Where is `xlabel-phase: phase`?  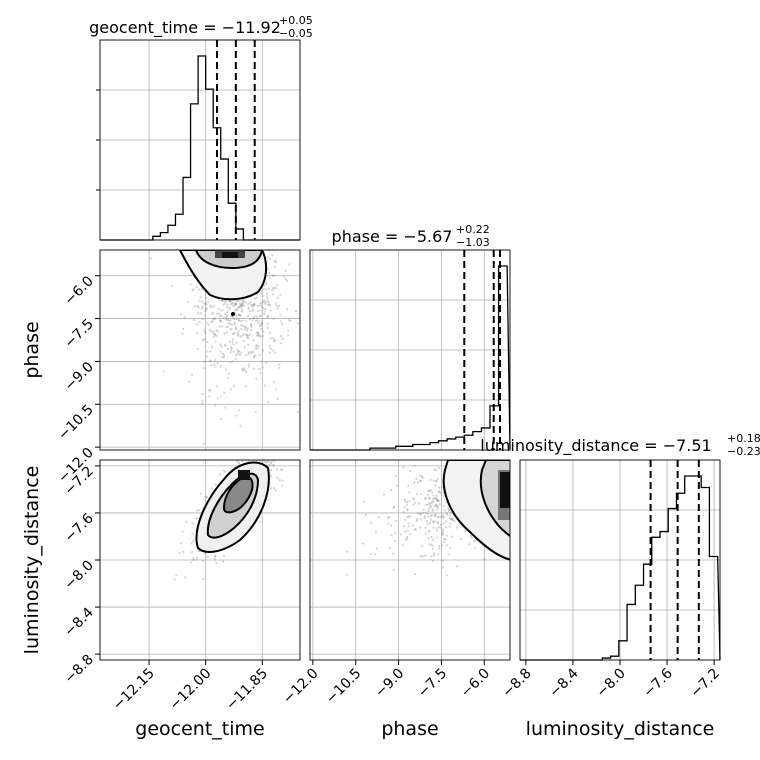
xlabel-phase: phase is located at coordinates (409, 729).